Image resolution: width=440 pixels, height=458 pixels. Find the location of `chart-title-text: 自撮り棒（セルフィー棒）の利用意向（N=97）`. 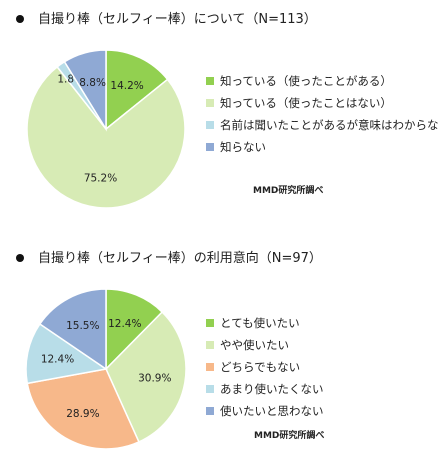

chart-title-text: 自撮り棒（セルフィー棒）の利用意向（N=97） is located at coordinates (180, 258).